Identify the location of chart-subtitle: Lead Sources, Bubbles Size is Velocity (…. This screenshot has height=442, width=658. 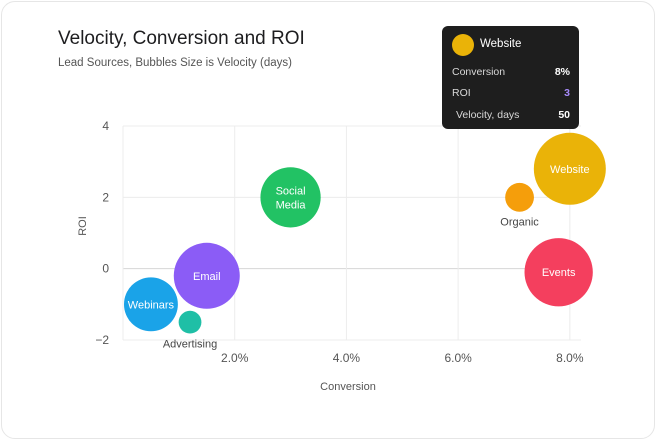
(175, 63).